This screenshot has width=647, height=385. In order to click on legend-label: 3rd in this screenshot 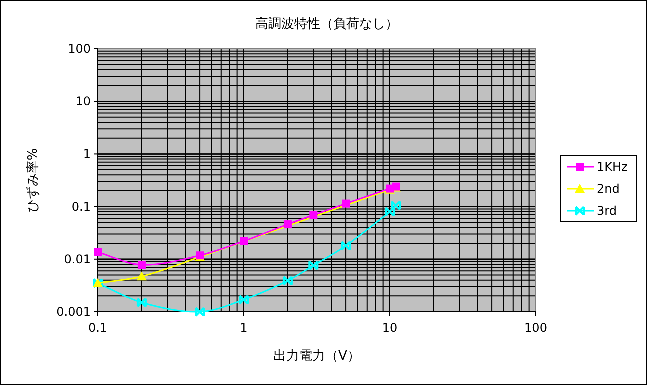, I will do `click(607, 211)`.